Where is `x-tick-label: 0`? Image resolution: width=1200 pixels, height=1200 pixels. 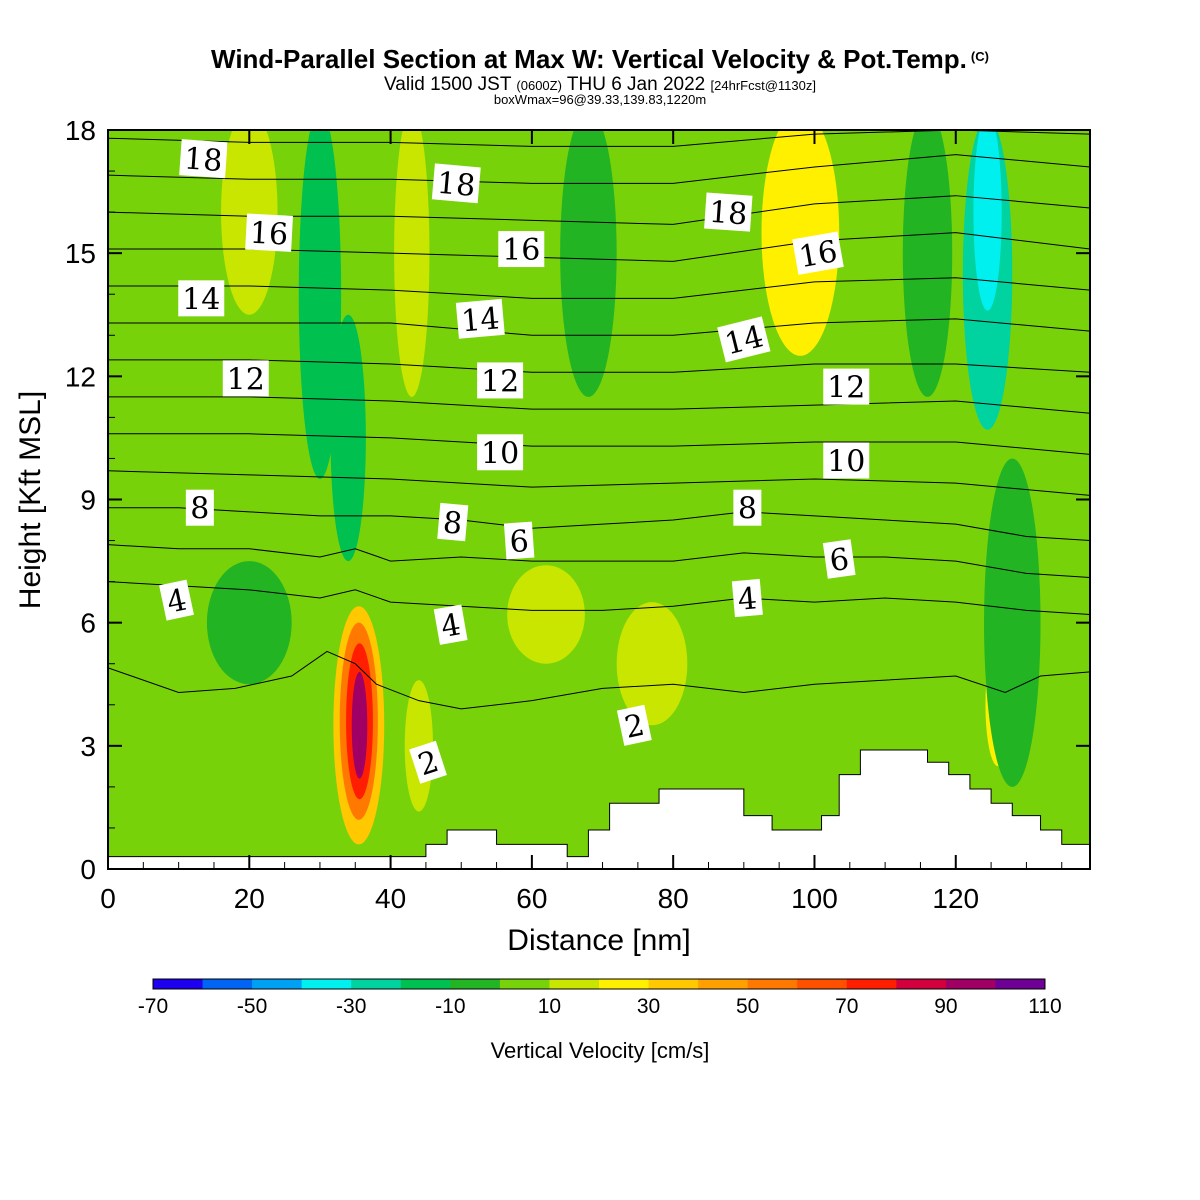
x-tick-label: 0 is located at coordinates (108, 898).